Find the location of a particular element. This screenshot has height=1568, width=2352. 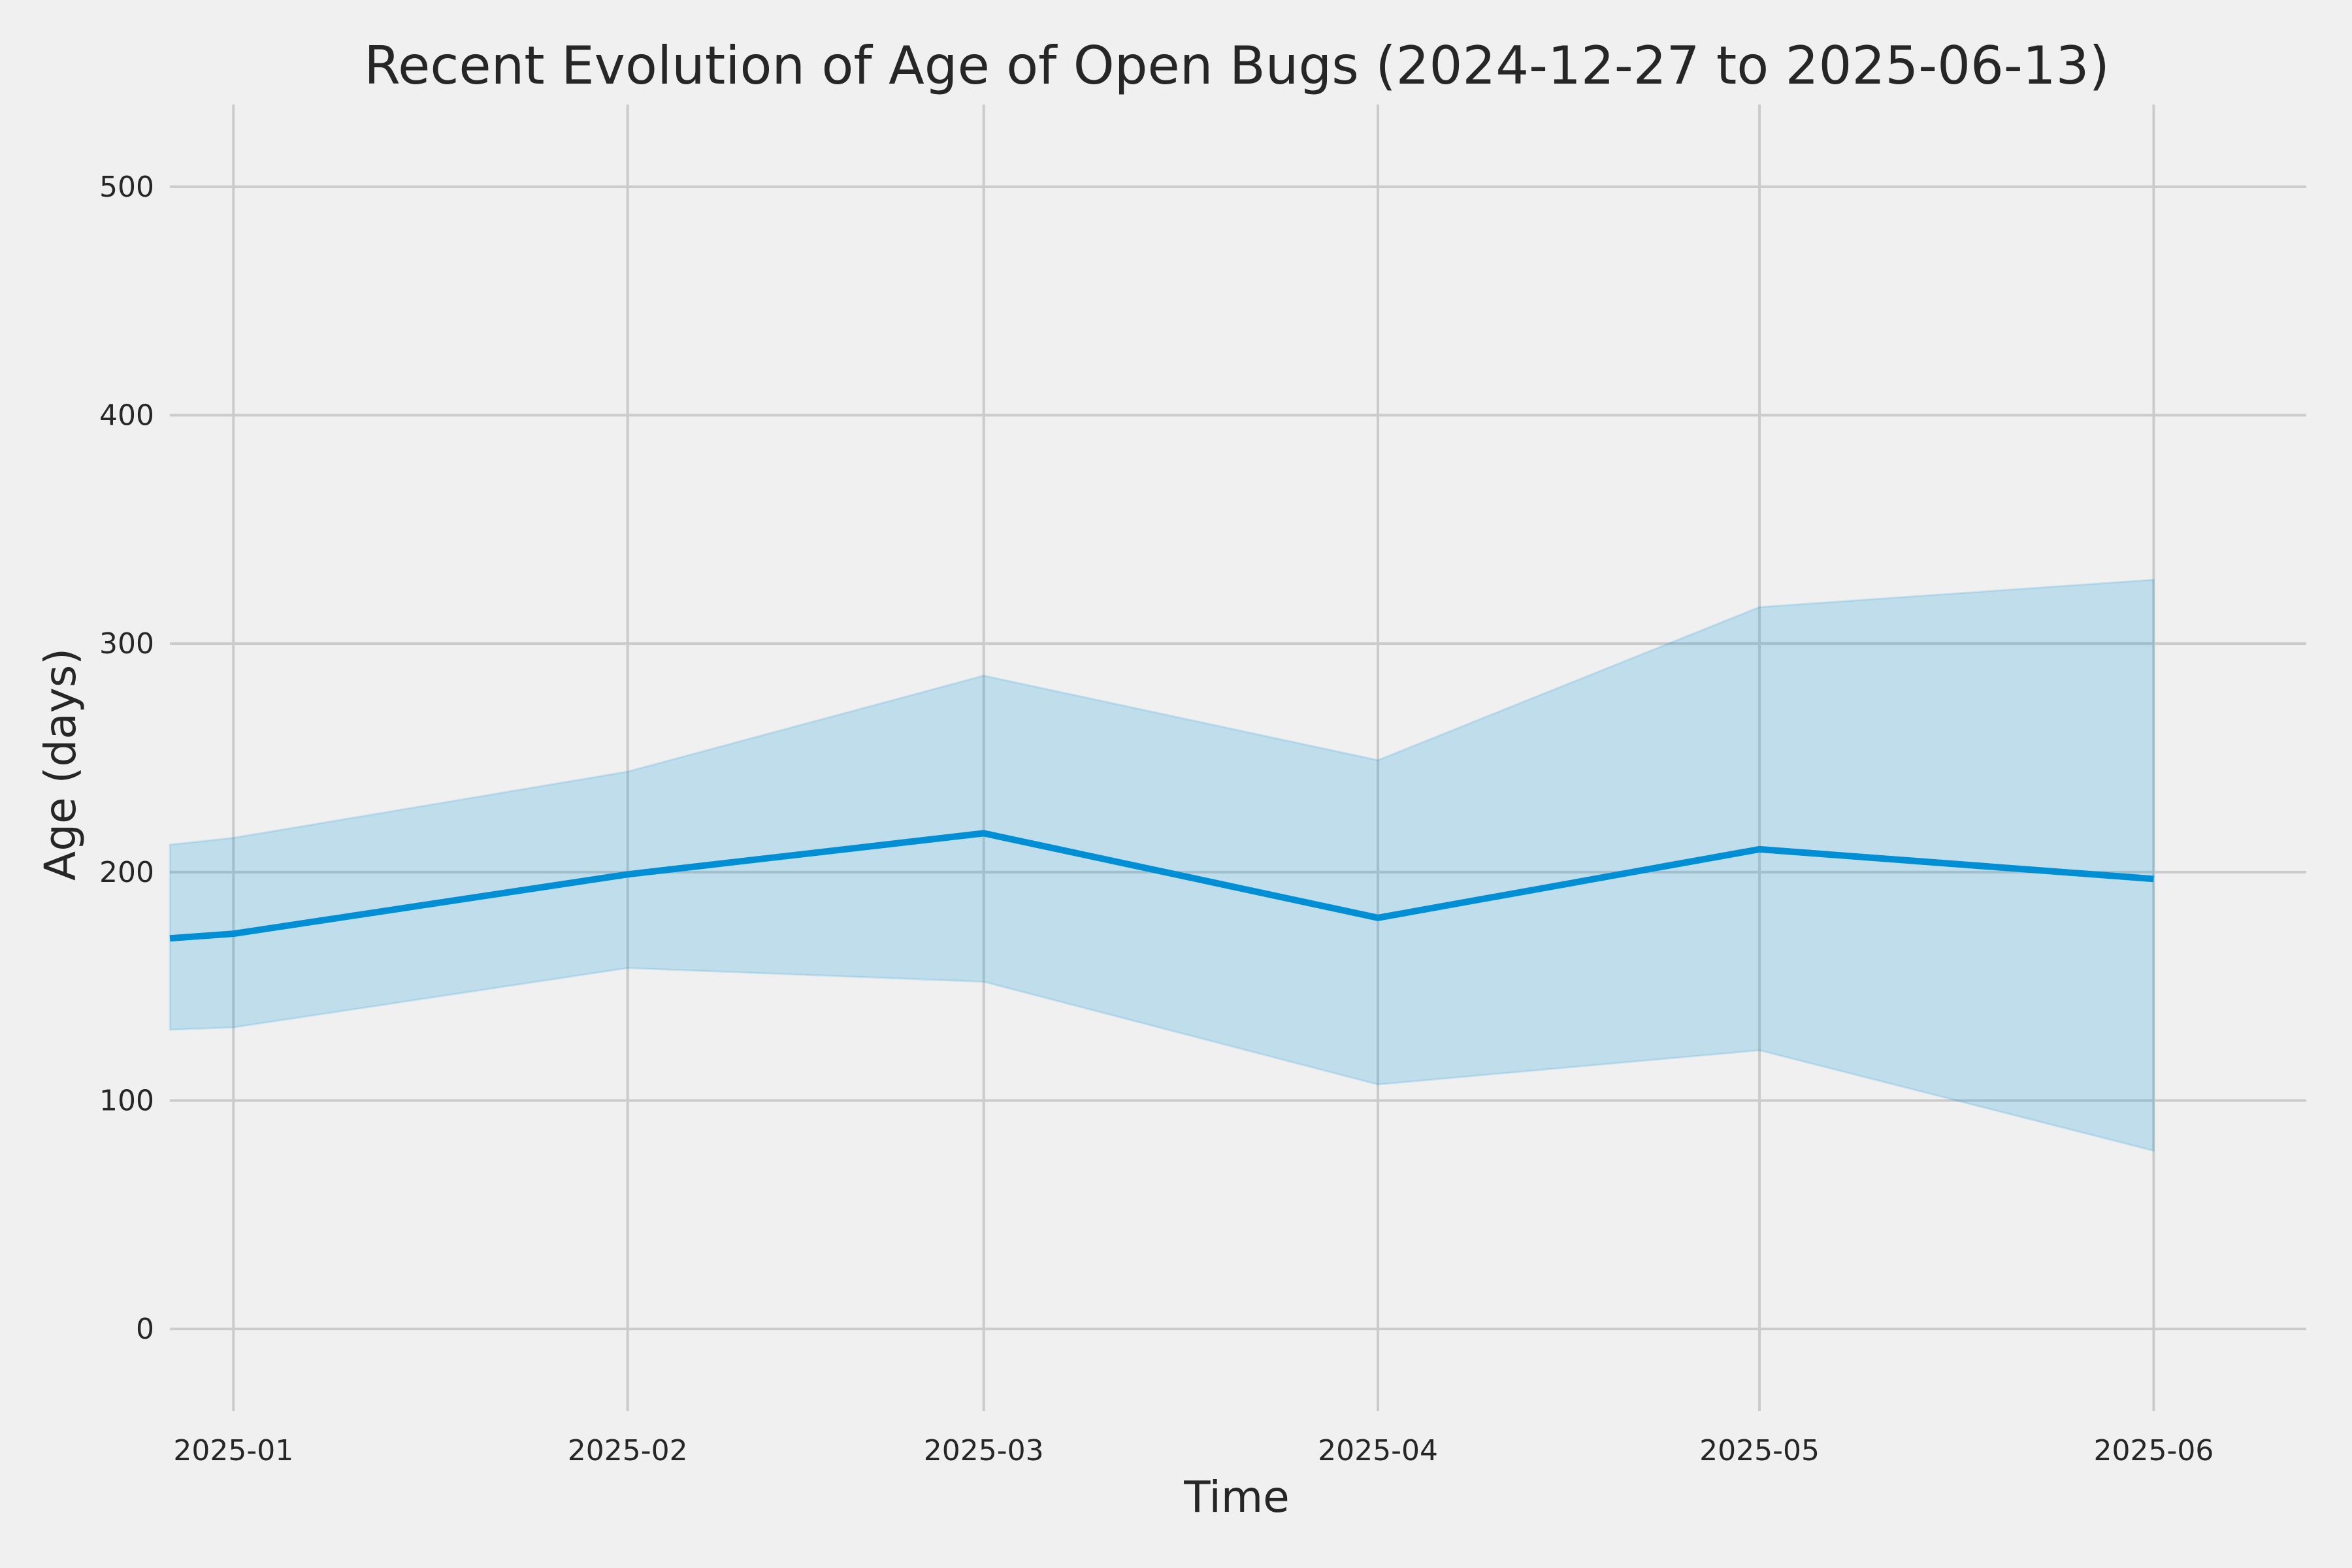

x-axis-label: Time is located at coordinates (1236, 1497).